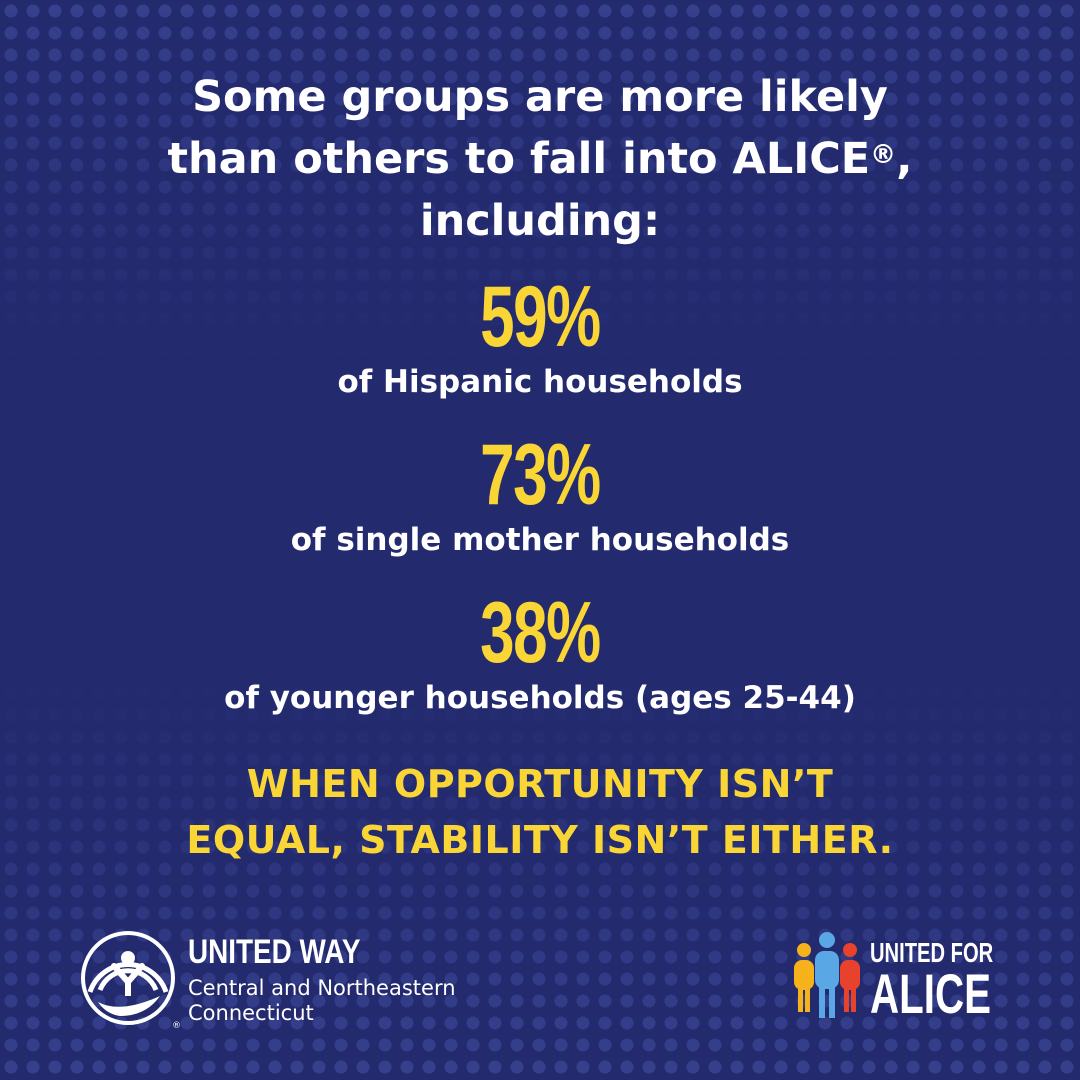  I want to click on tagline-line-2: EQUAL, STABILITY ISN’T EITHER., so click(540, 840).